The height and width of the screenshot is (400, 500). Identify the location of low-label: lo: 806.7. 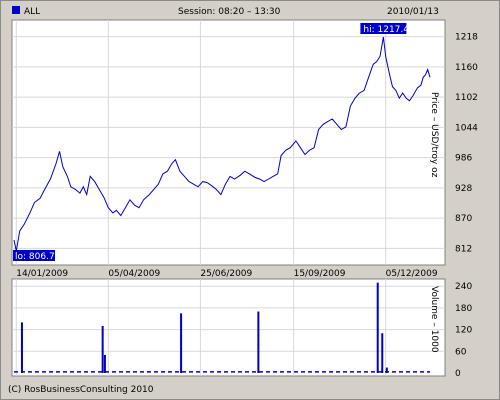
(35, 257).